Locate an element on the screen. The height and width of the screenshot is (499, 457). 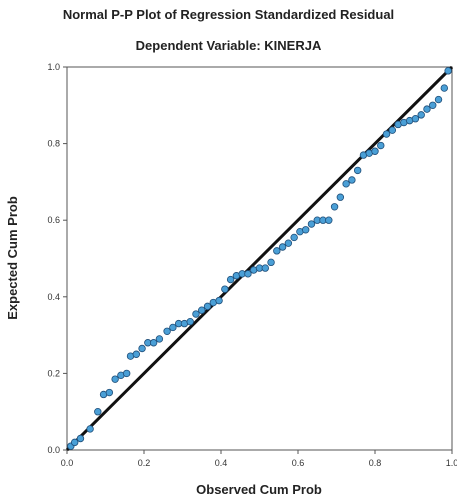
x-axis-label: Observed Cum Prob is located at coordinates (259, 489).